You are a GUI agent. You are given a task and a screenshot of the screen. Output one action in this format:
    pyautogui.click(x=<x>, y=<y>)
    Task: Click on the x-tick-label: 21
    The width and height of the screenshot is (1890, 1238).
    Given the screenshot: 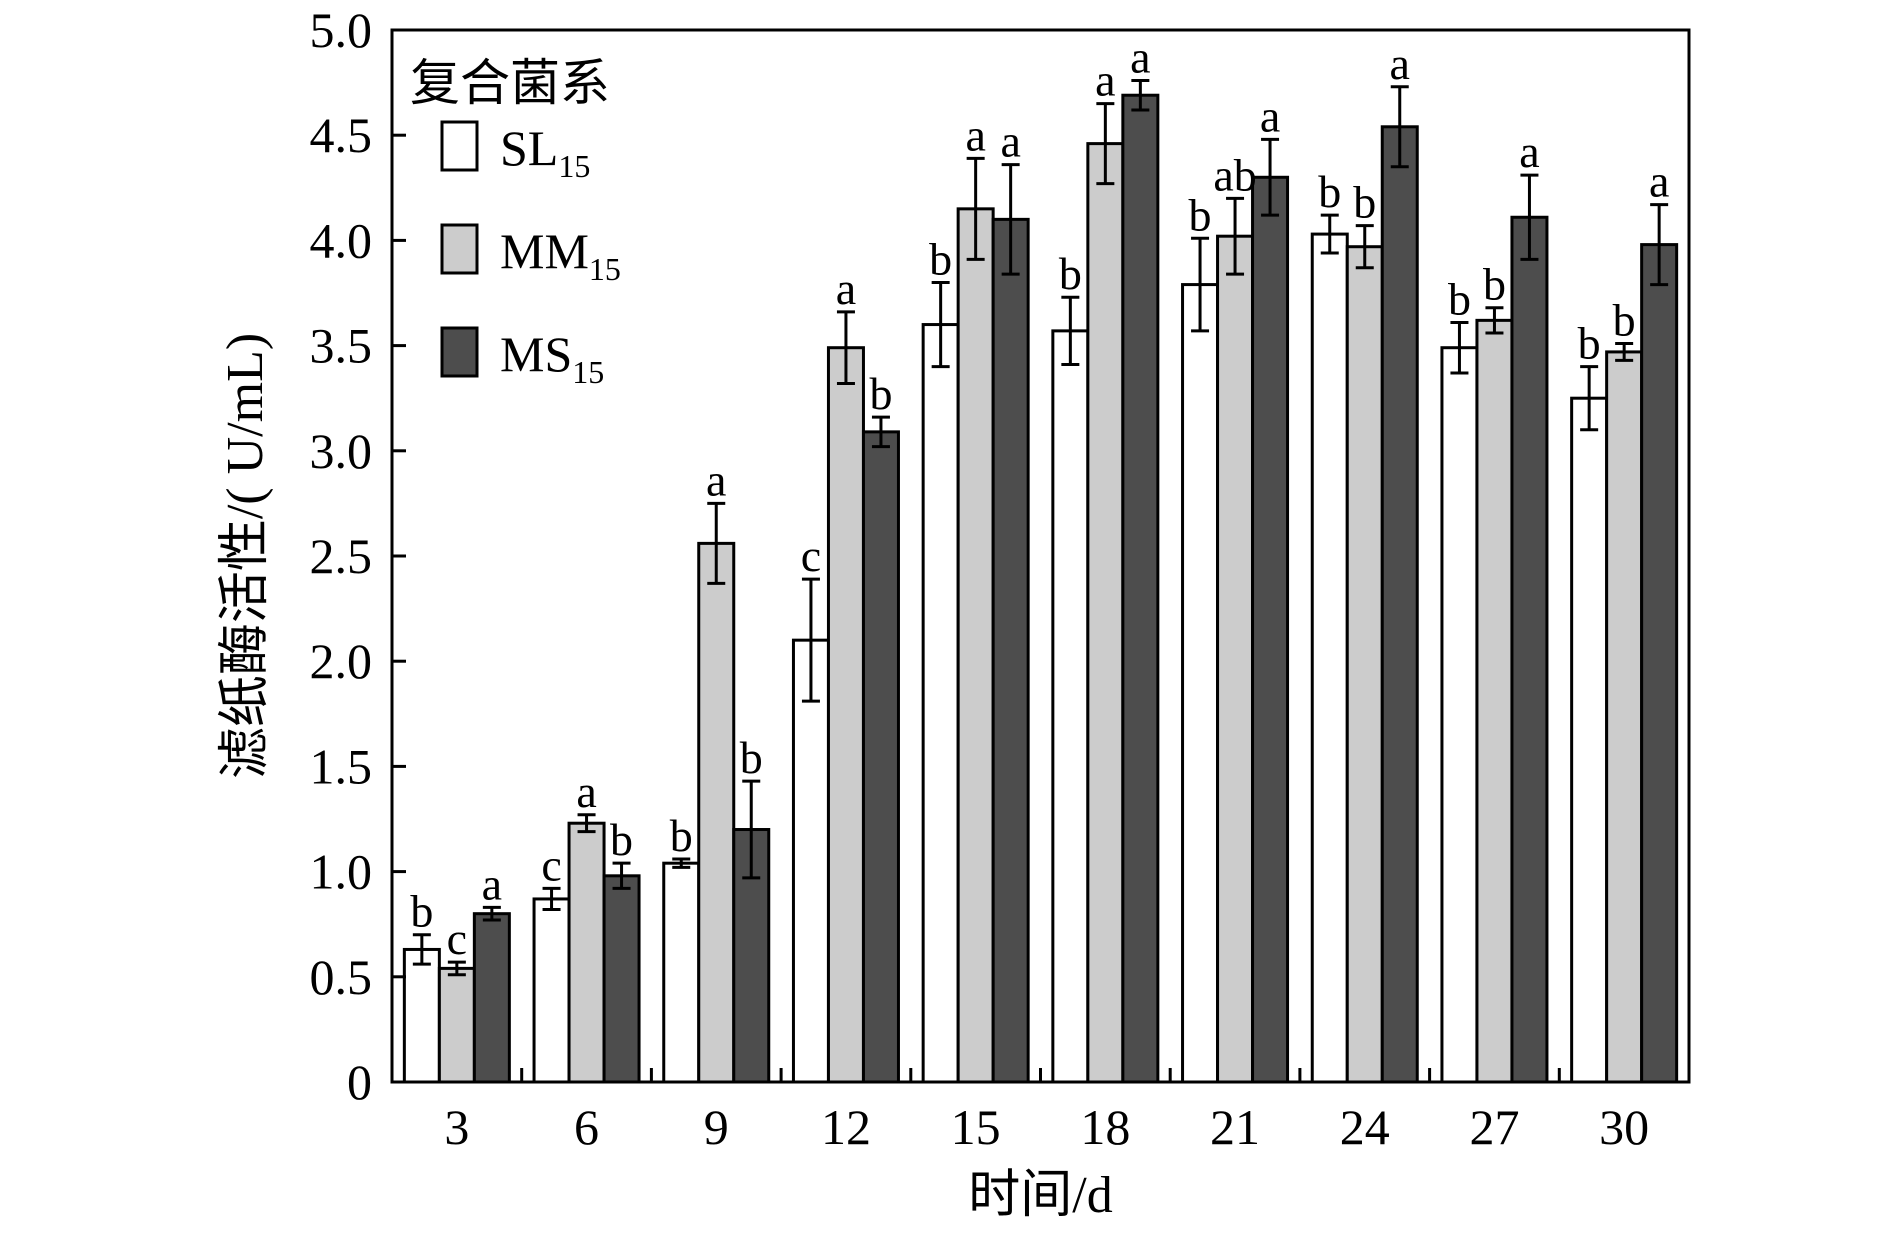 What is the action you would take?
    pyautogui.click(x=1235, y=1127)
    